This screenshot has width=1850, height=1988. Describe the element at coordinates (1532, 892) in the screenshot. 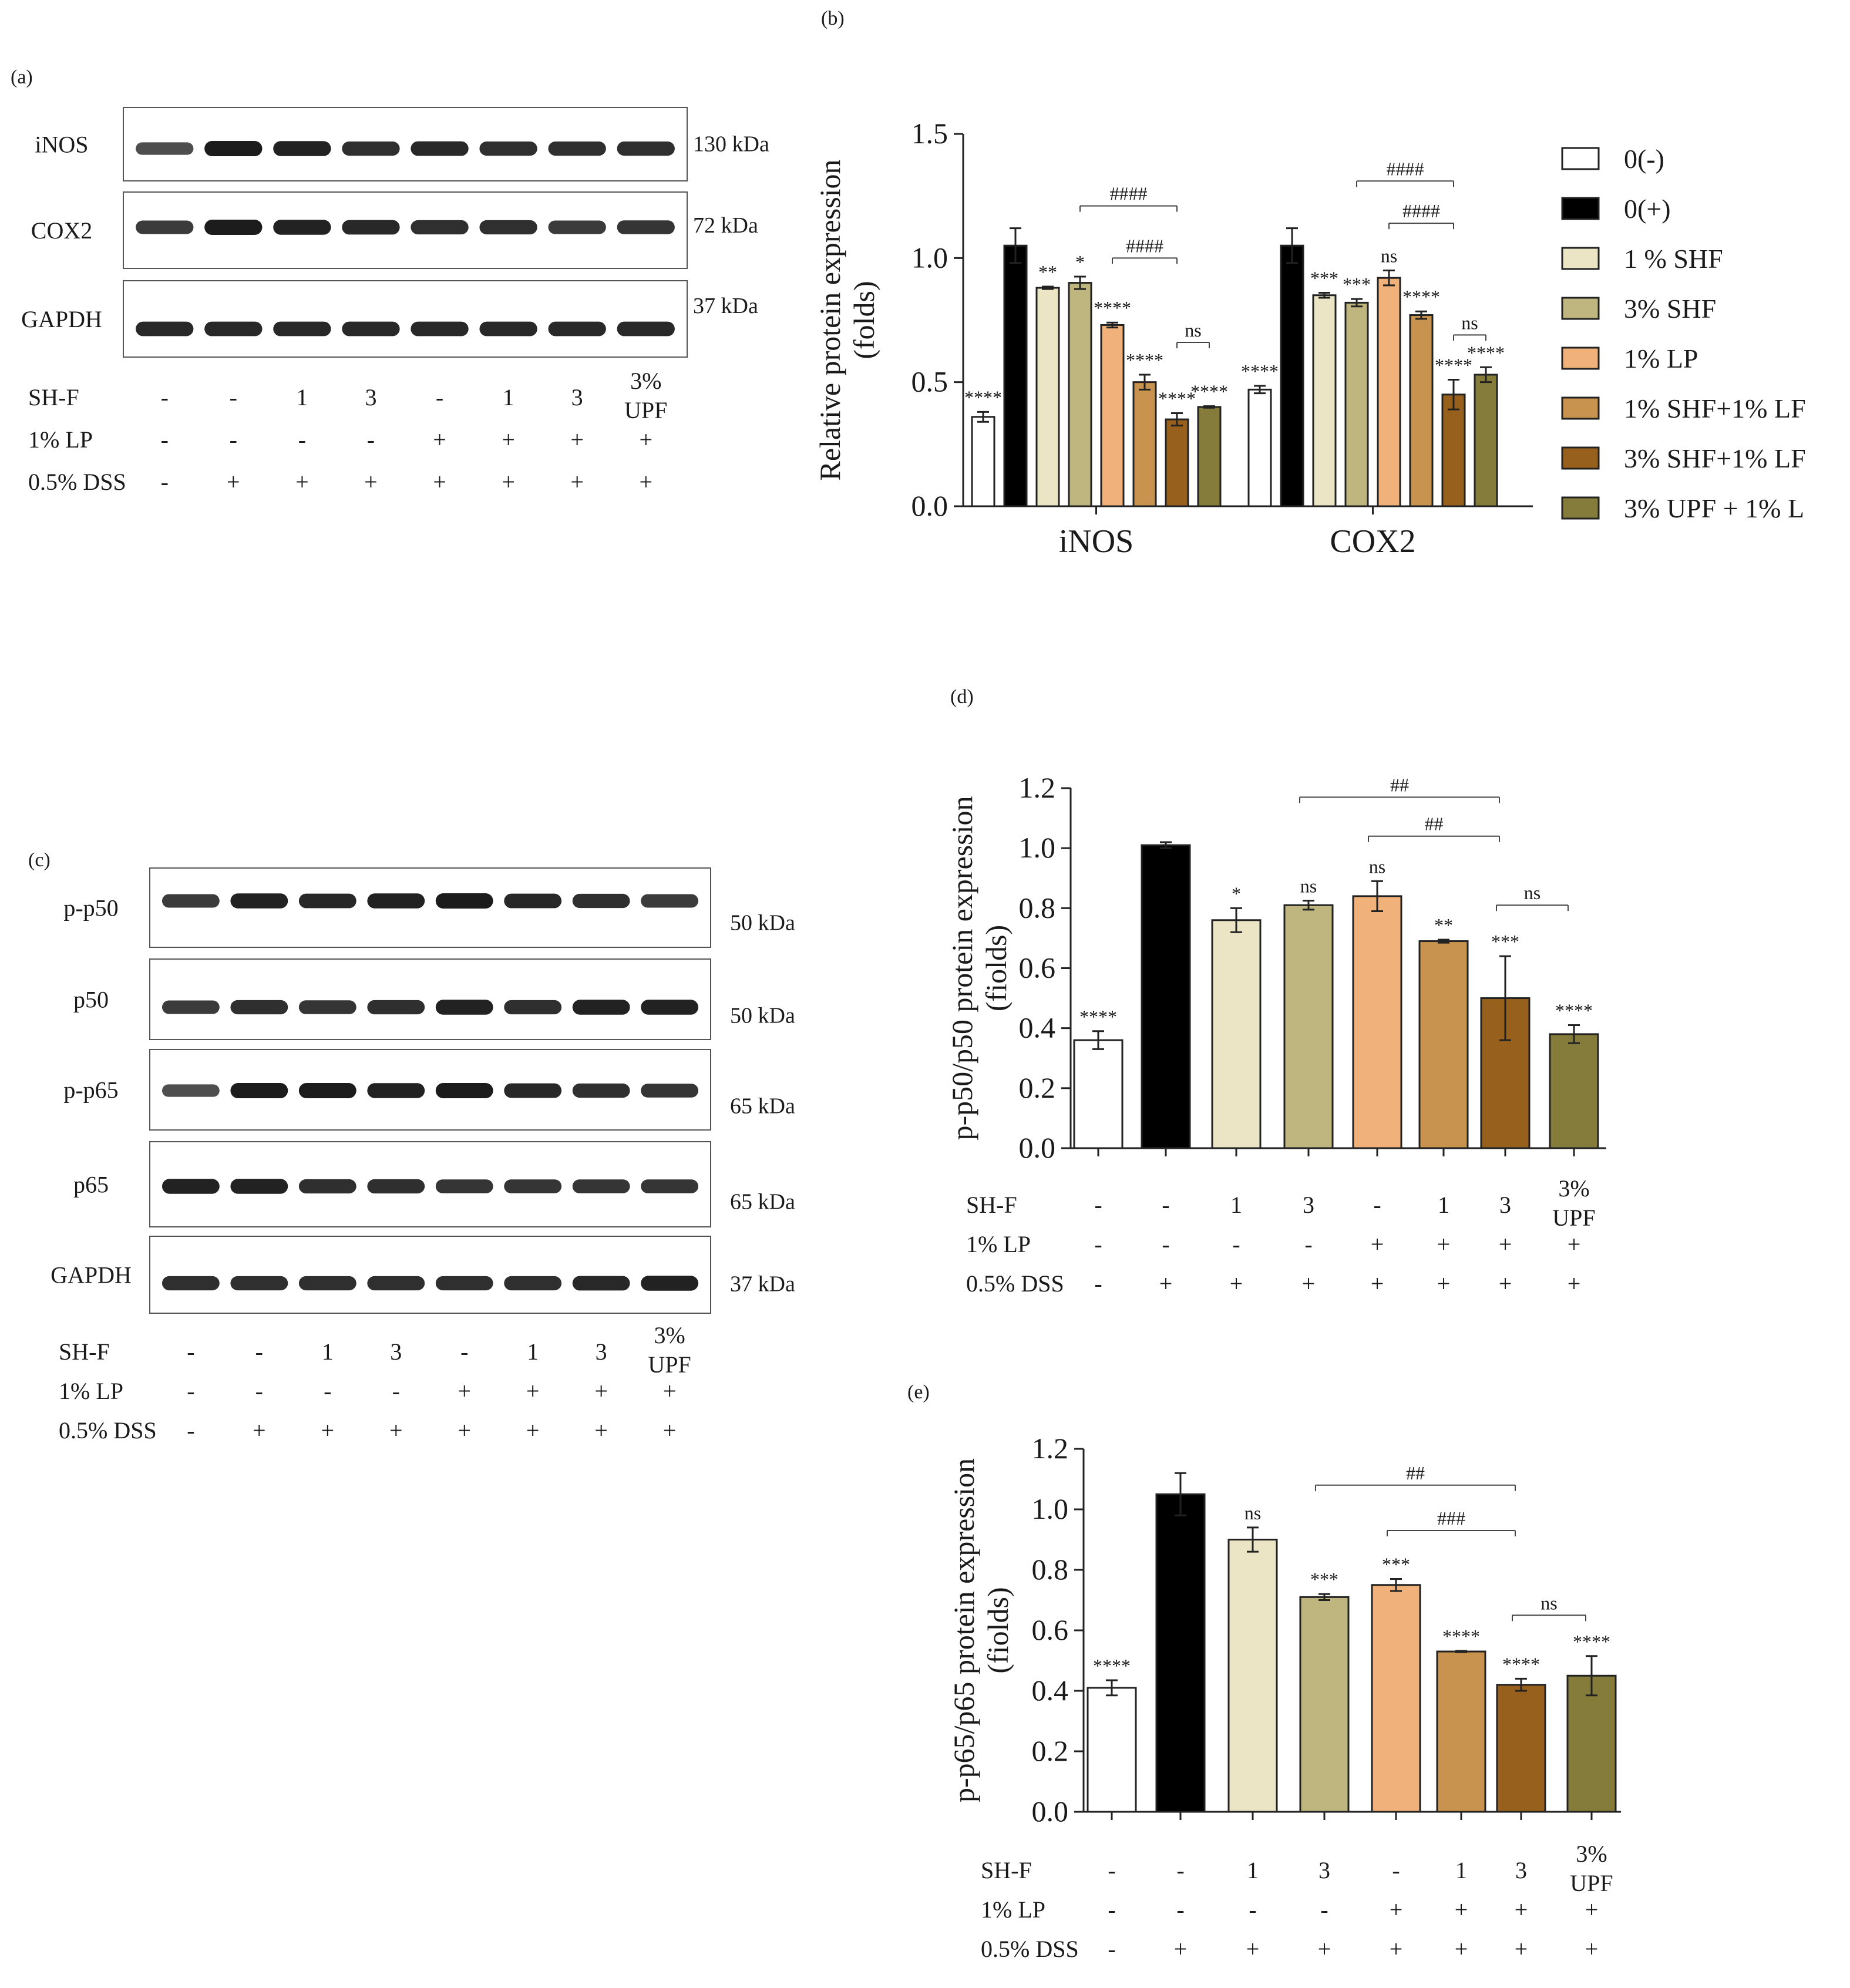

I see `chart-d-bracket-label: ns` at that location.